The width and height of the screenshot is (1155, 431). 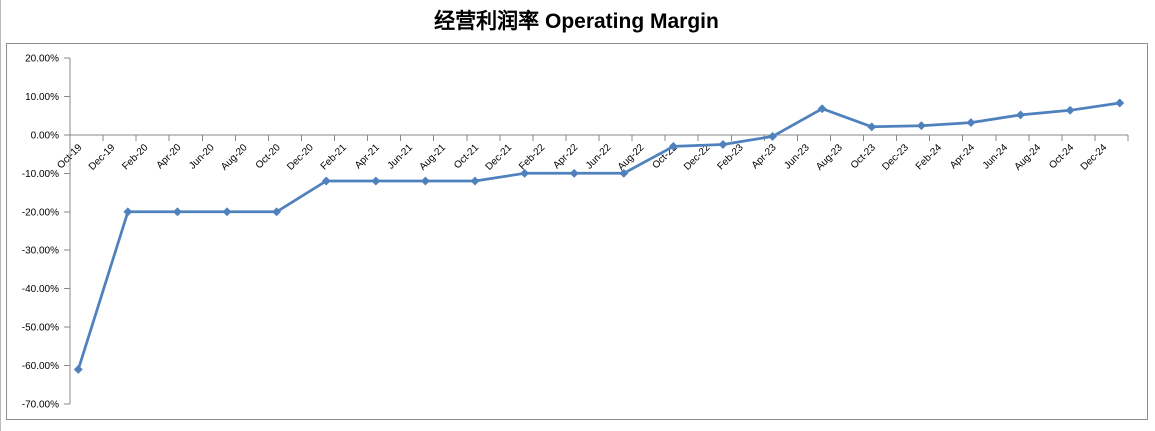 What do you see at coordinates (599, 157) in the screenshot?
I see `x-axis-tick-label: Jun-22` at bounding box center [599, 157].